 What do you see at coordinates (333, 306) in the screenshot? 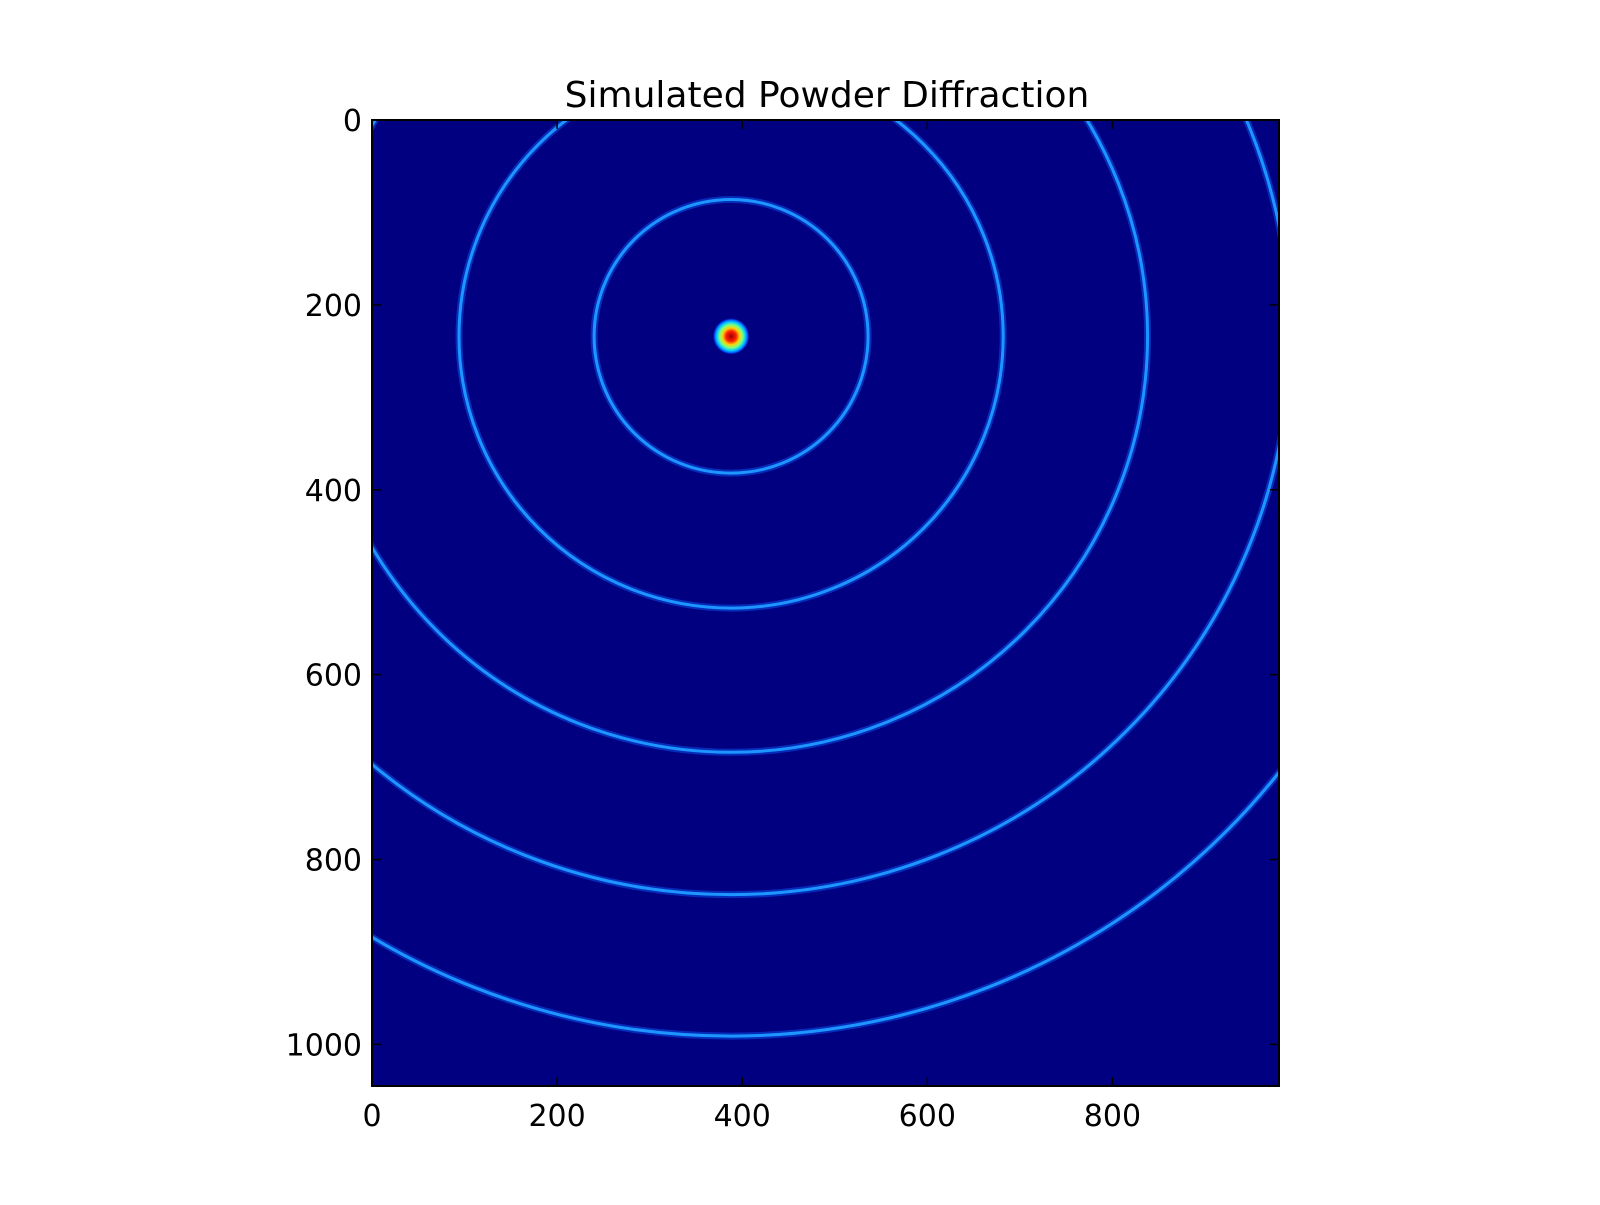
I see `y-tick-label: 200` at bounding box center [333, 306].